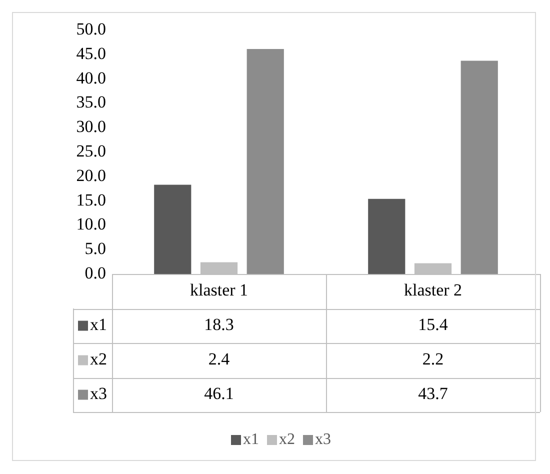  I want to click on y-tick-label: 5.0, so click(95, 248).